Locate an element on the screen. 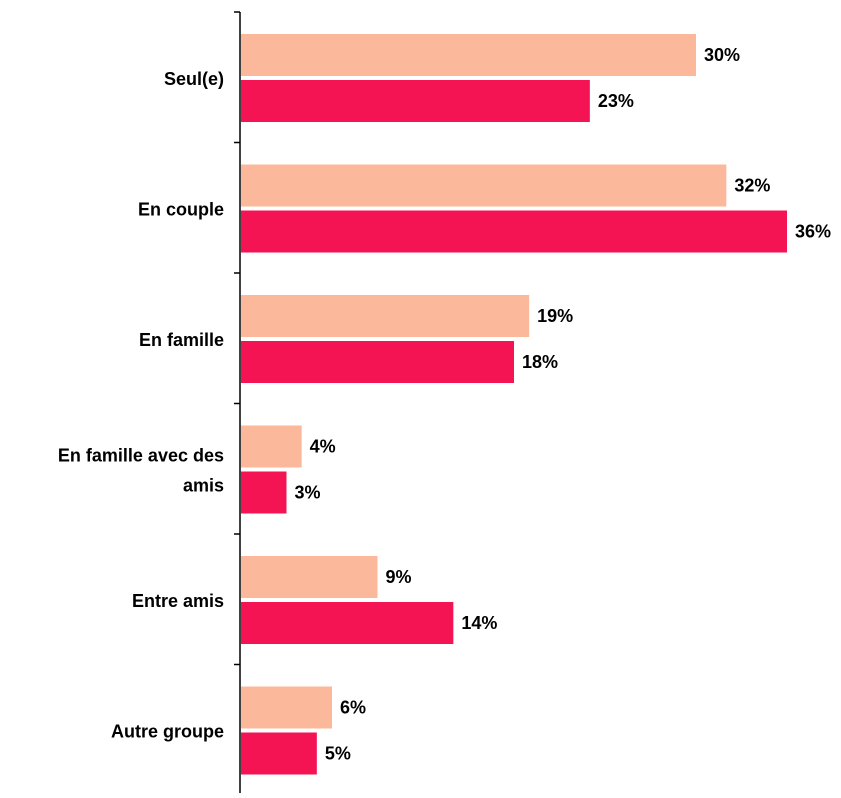 The width and height of the screenshot is (841, 798). value-label: 23% is located at coordinates (616, 101).